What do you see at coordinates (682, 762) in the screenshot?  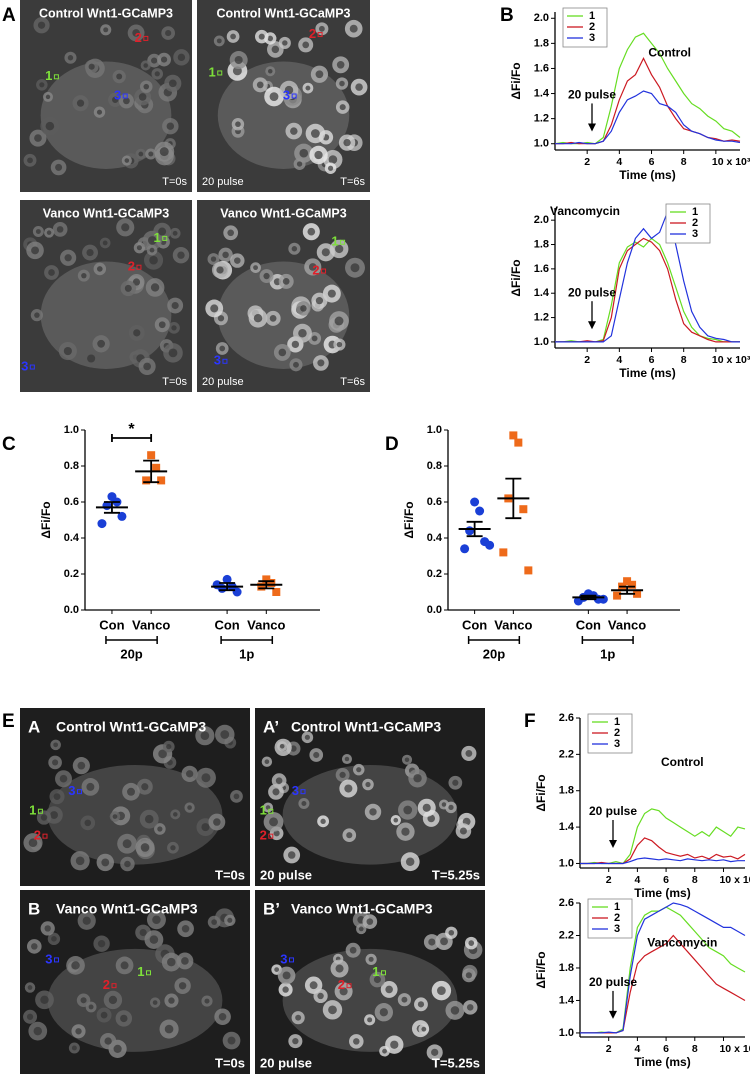 I see `chart-title: Control` at bounding box center [682, 762].